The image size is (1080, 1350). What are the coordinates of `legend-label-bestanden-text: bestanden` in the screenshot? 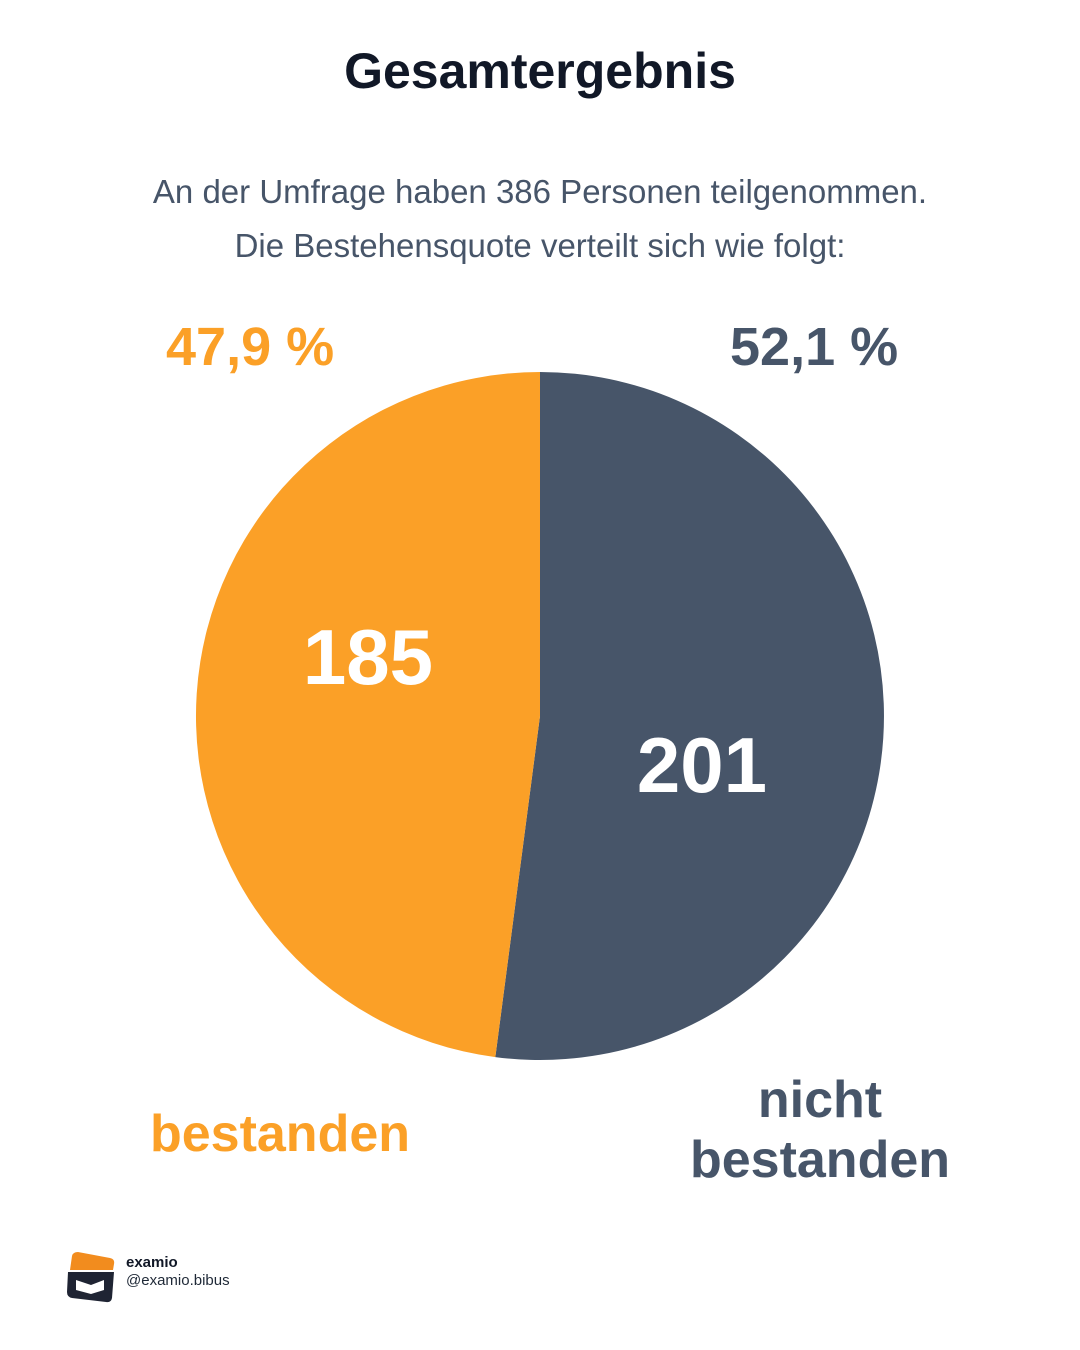 It's located at (280, 1134).